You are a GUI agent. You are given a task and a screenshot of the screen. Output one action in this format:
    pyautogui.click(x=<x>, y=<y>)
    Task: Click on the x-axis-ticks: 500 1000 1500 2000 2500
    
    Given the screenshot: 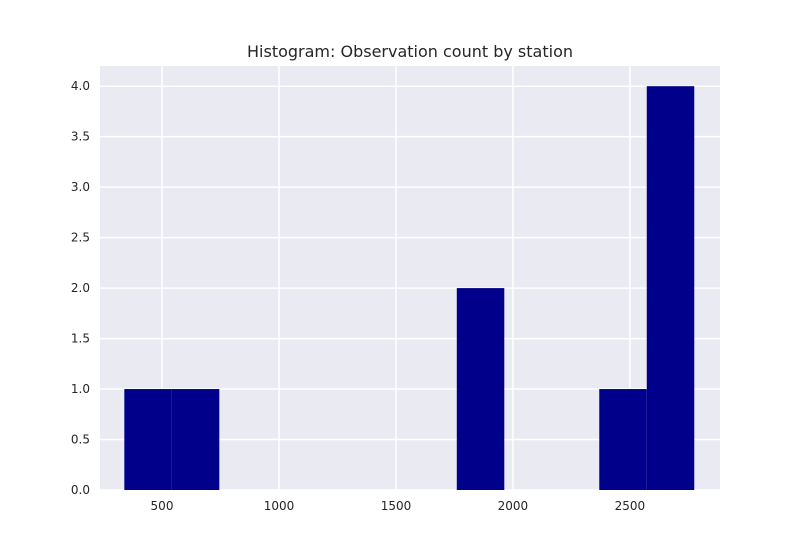 What is the action you would take?
    pyautogui.click(x=398, y=506)
    